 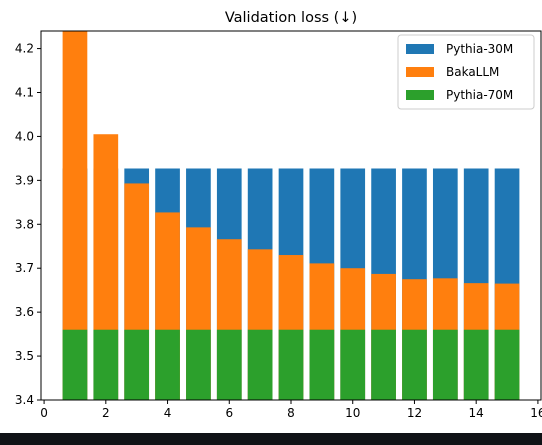 I want to click on y-tick-label: 4.0, so click(x=24, y=136).